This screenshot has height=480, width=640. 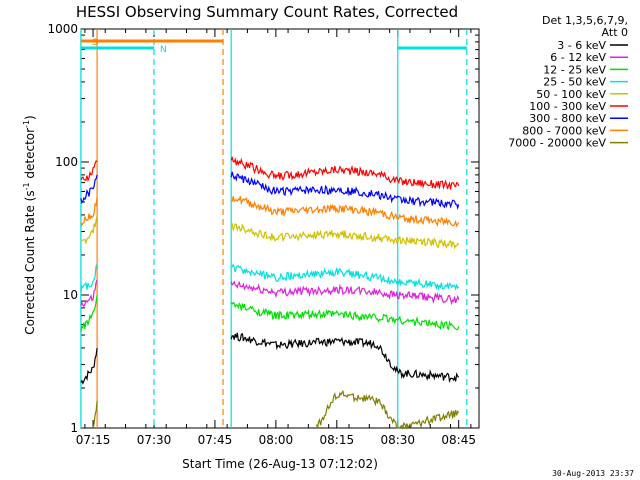 What do you see at coordinates (74, 428) in the screenshot?
I see `y-tick-label: 1` at bounding box center [74, 428].